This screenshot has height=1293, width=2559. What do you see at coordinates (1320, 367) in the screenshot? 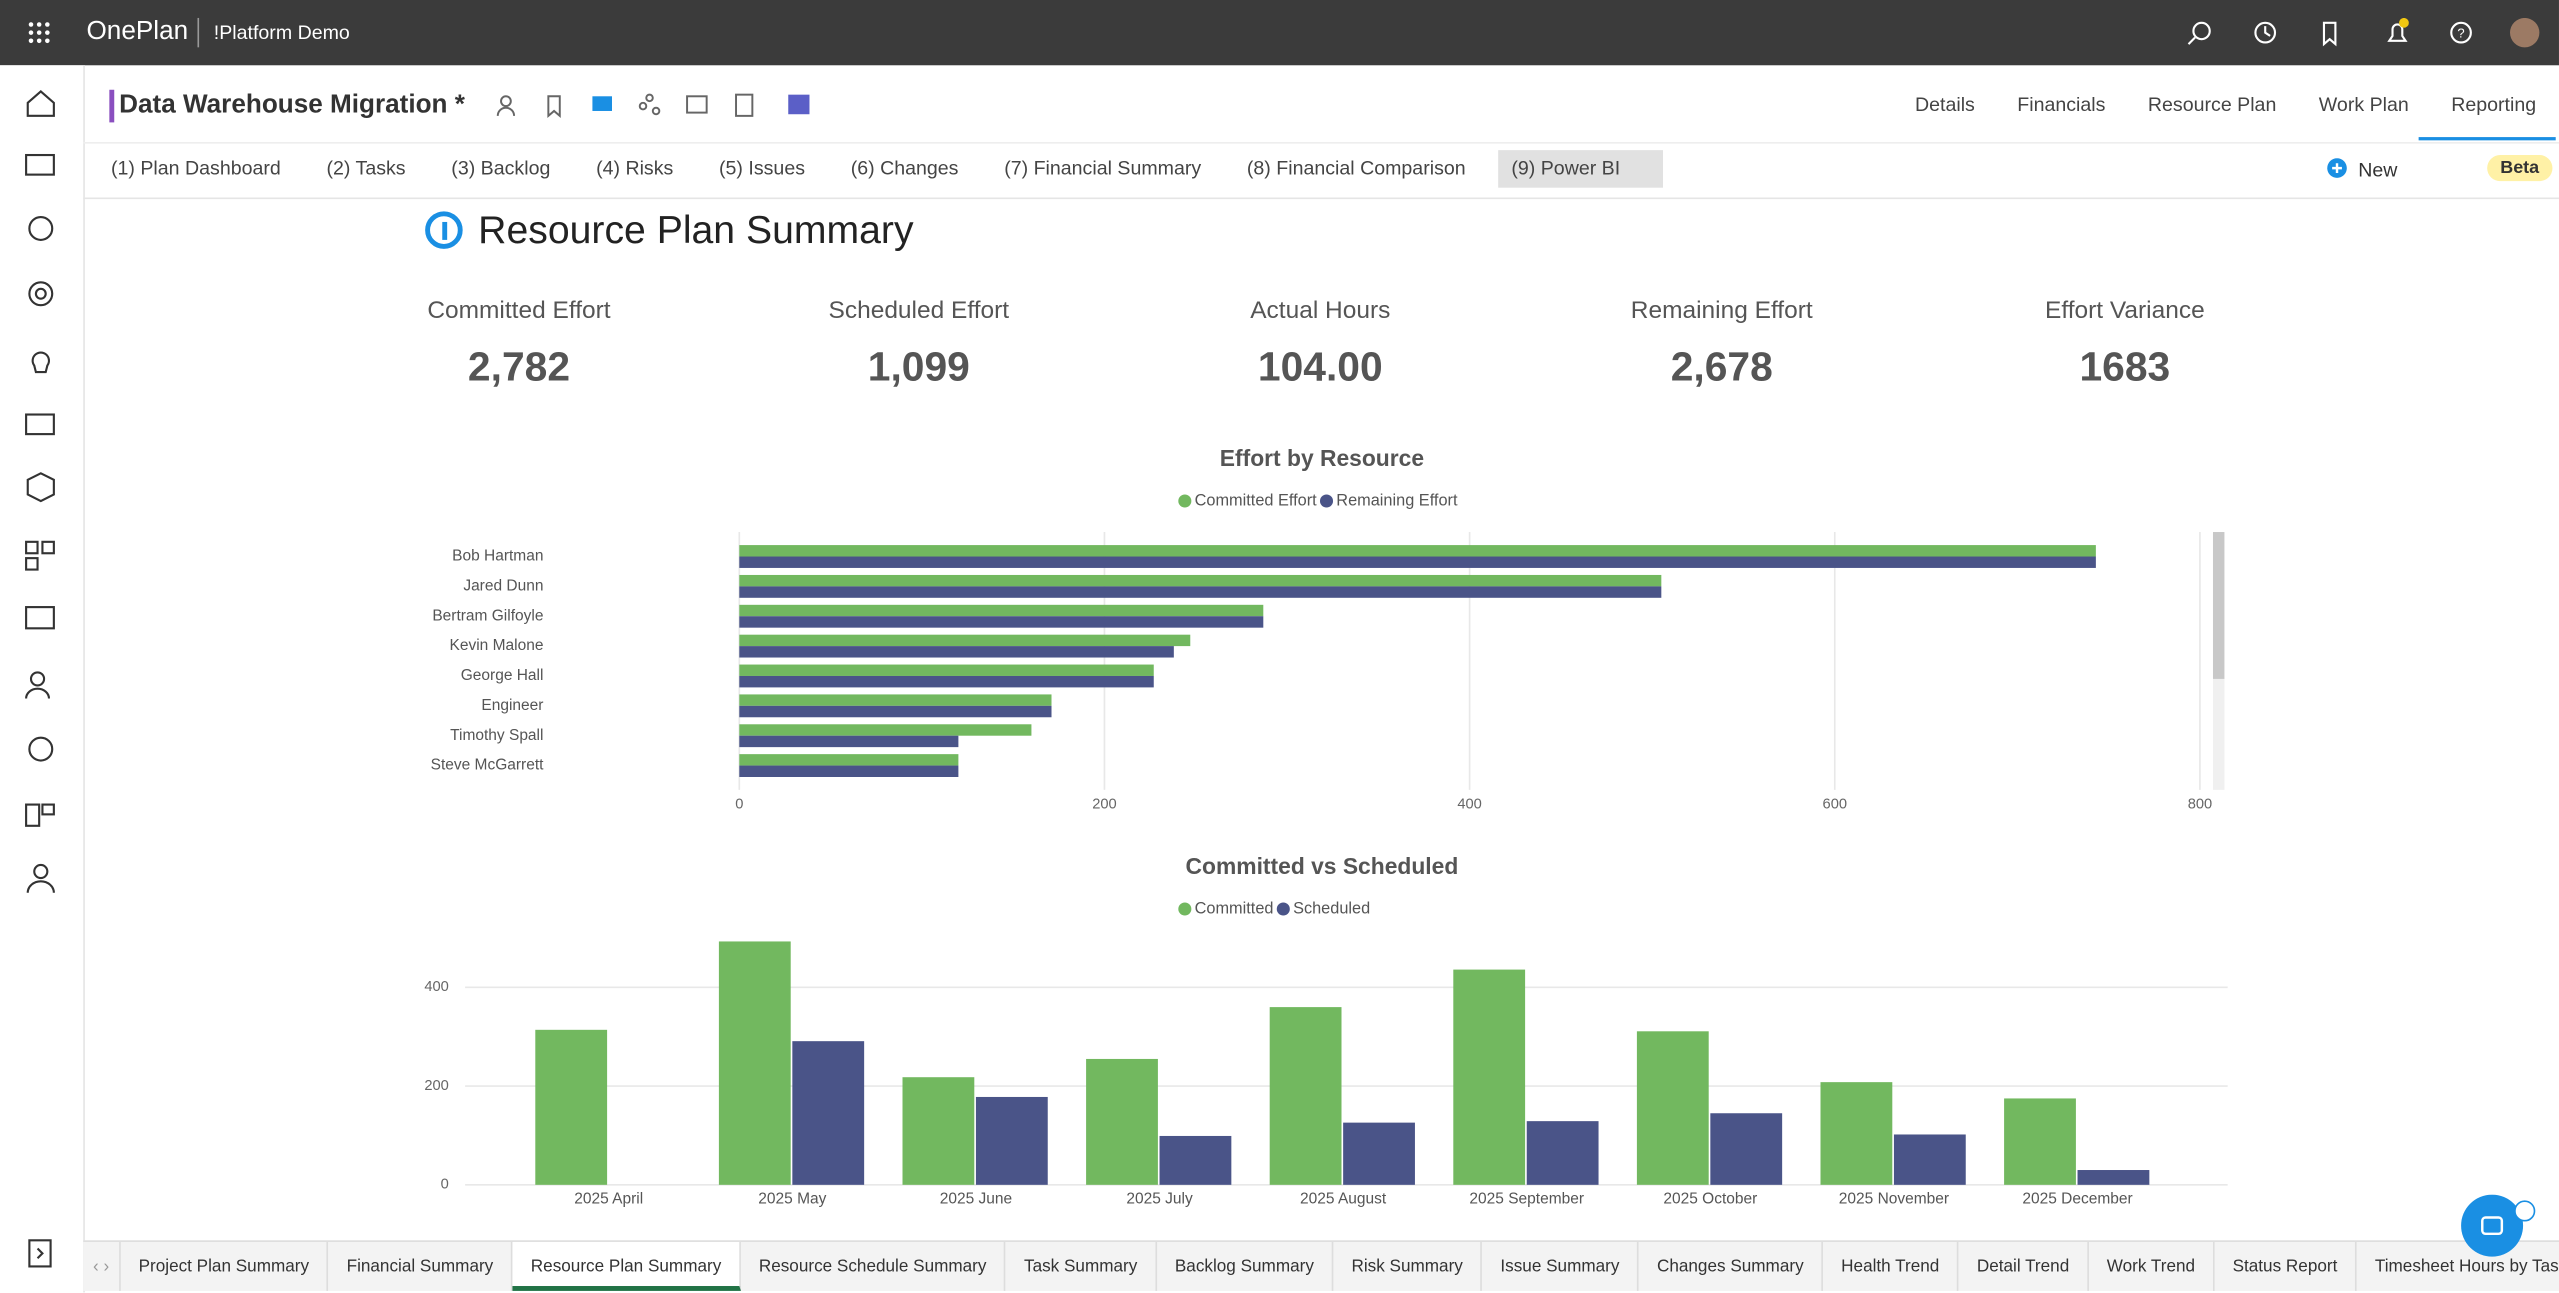
I see `kpi-value: 104.00` at bounding box center [1320, 367].